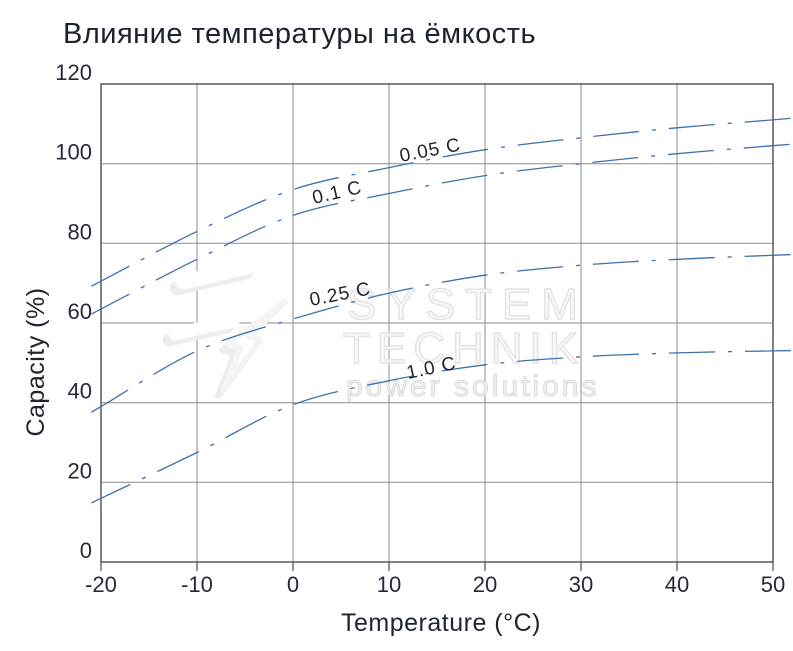  I want to click on watermark-text-line3: power solutions, so click(472, 386).